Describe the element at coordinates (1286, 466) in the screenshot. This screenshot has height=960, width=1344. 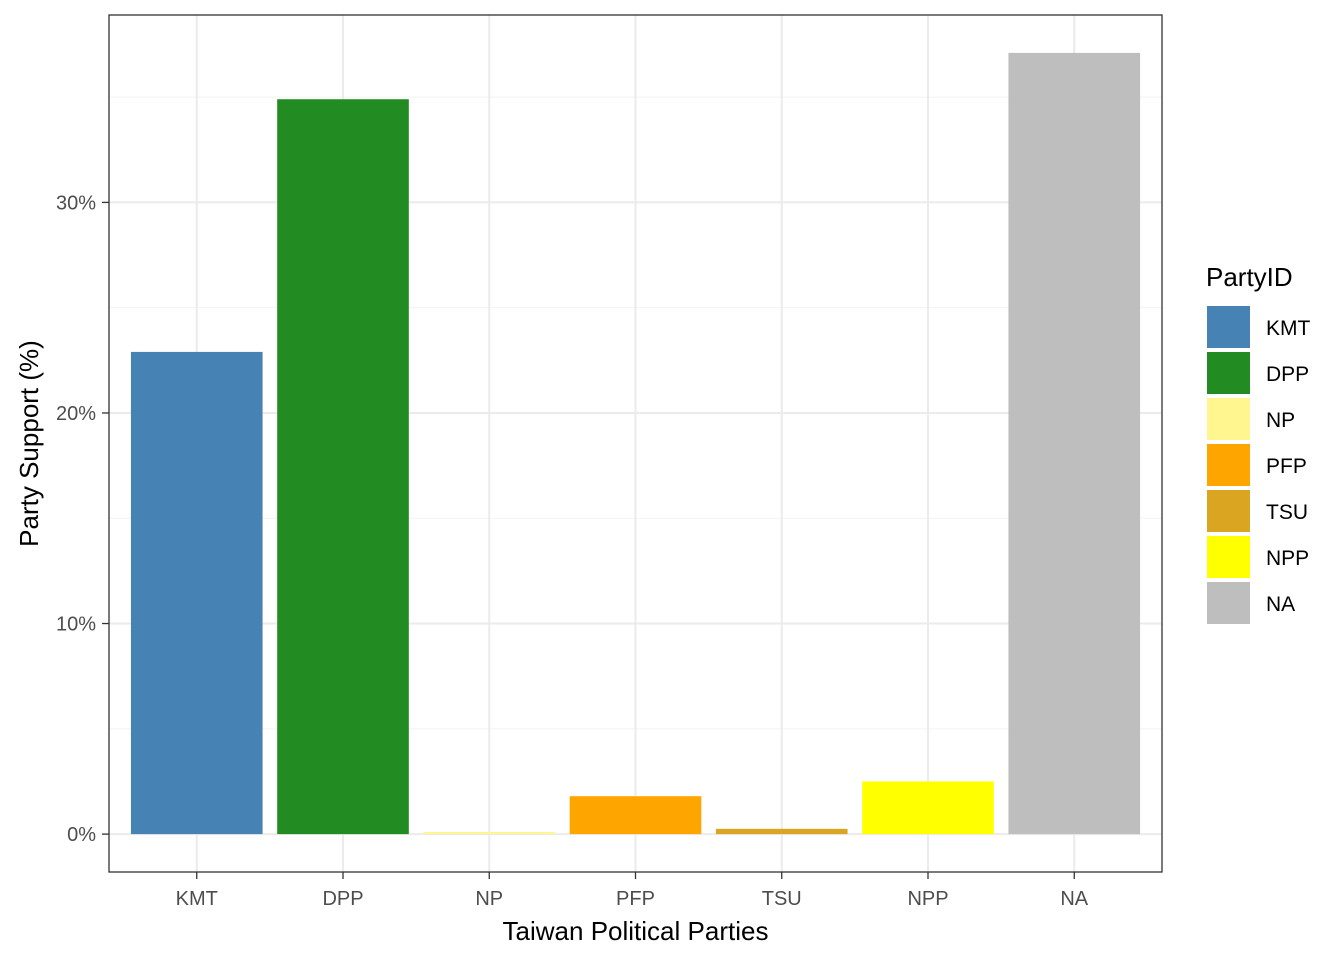
I see `legend-label: PFP` at that location.